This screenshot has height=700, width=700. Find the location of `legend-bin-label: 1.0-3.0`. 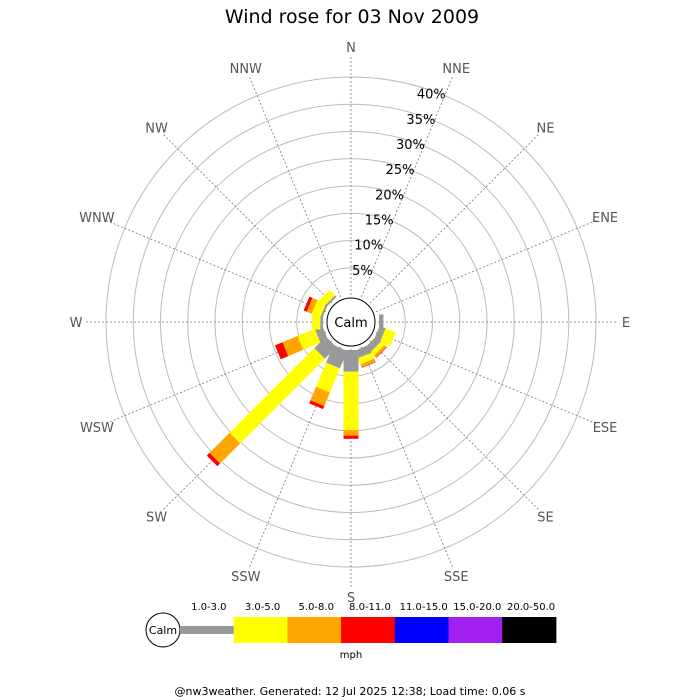

legend-bin-label: 1.0-3.0 is located at coordinates (208, 607).